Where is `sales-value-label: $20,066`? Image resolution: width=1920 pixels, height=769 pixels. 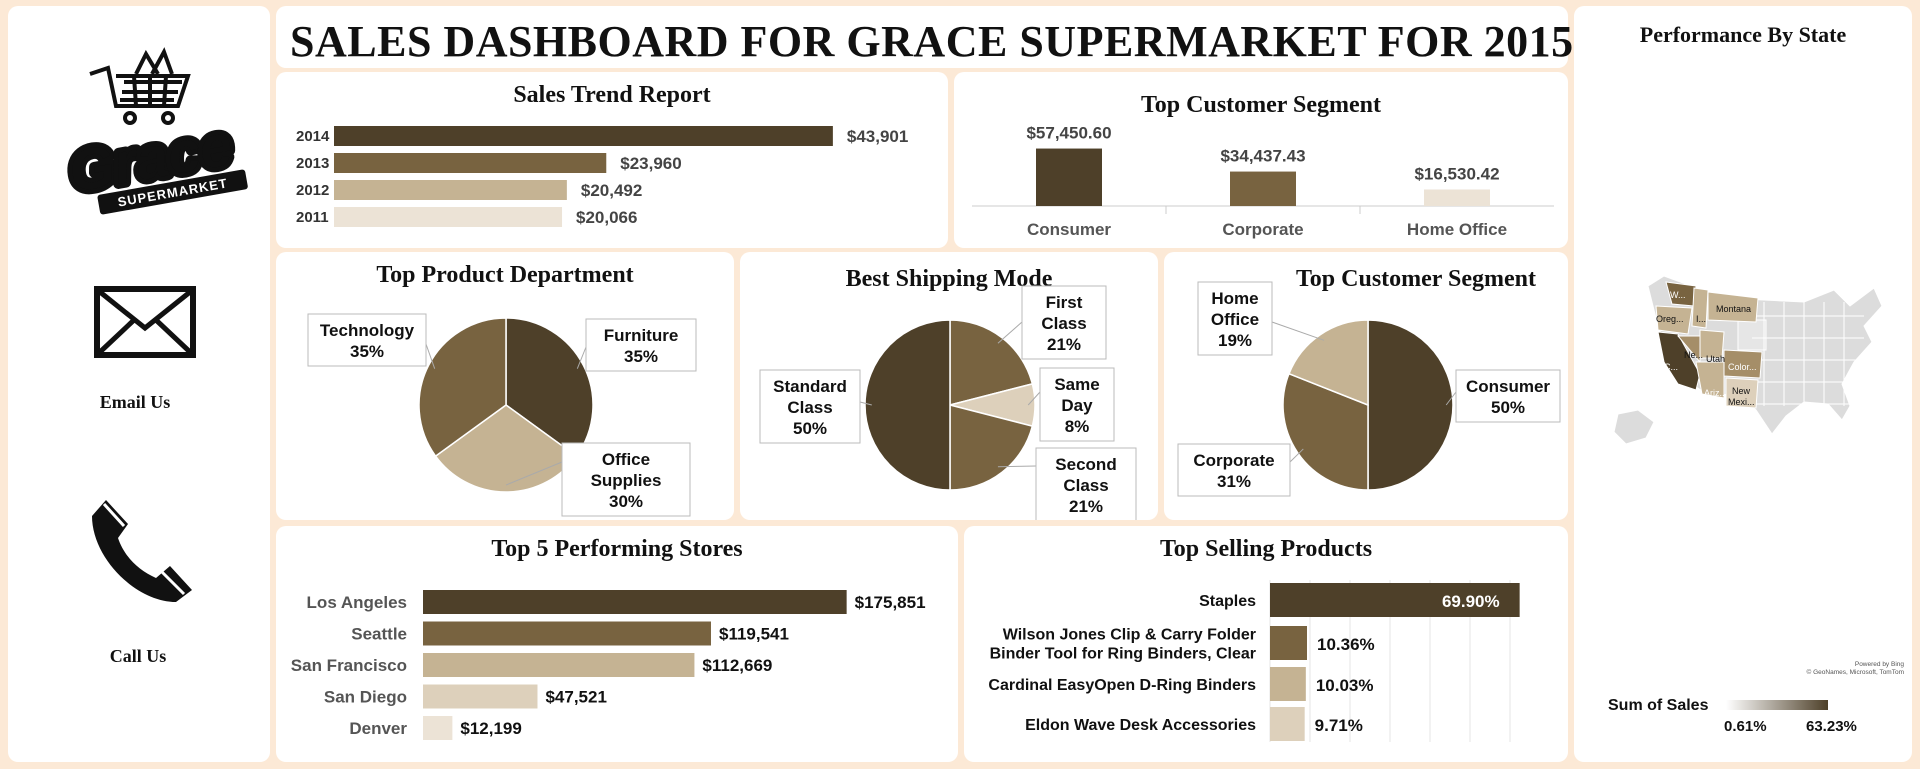 sales-value-label: $20,066 is located at coordinates (606, 217).